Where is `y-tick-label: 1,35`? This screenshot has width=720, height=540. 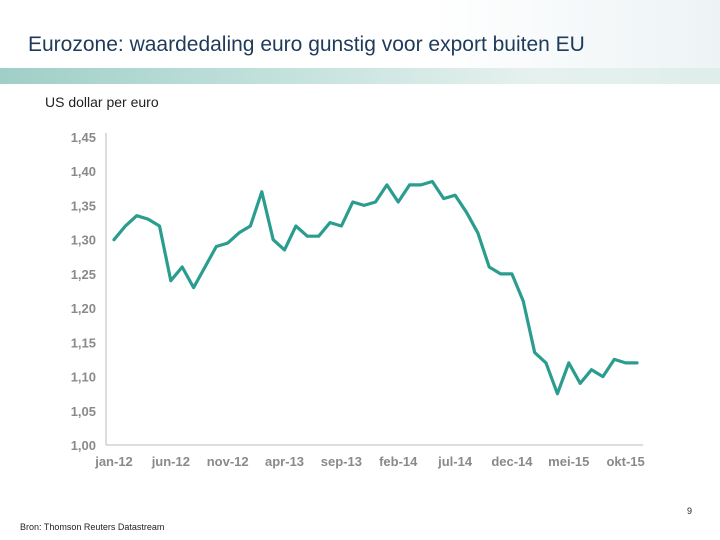
y-tick-label: 1,35 is located at coordinates (83, 205).